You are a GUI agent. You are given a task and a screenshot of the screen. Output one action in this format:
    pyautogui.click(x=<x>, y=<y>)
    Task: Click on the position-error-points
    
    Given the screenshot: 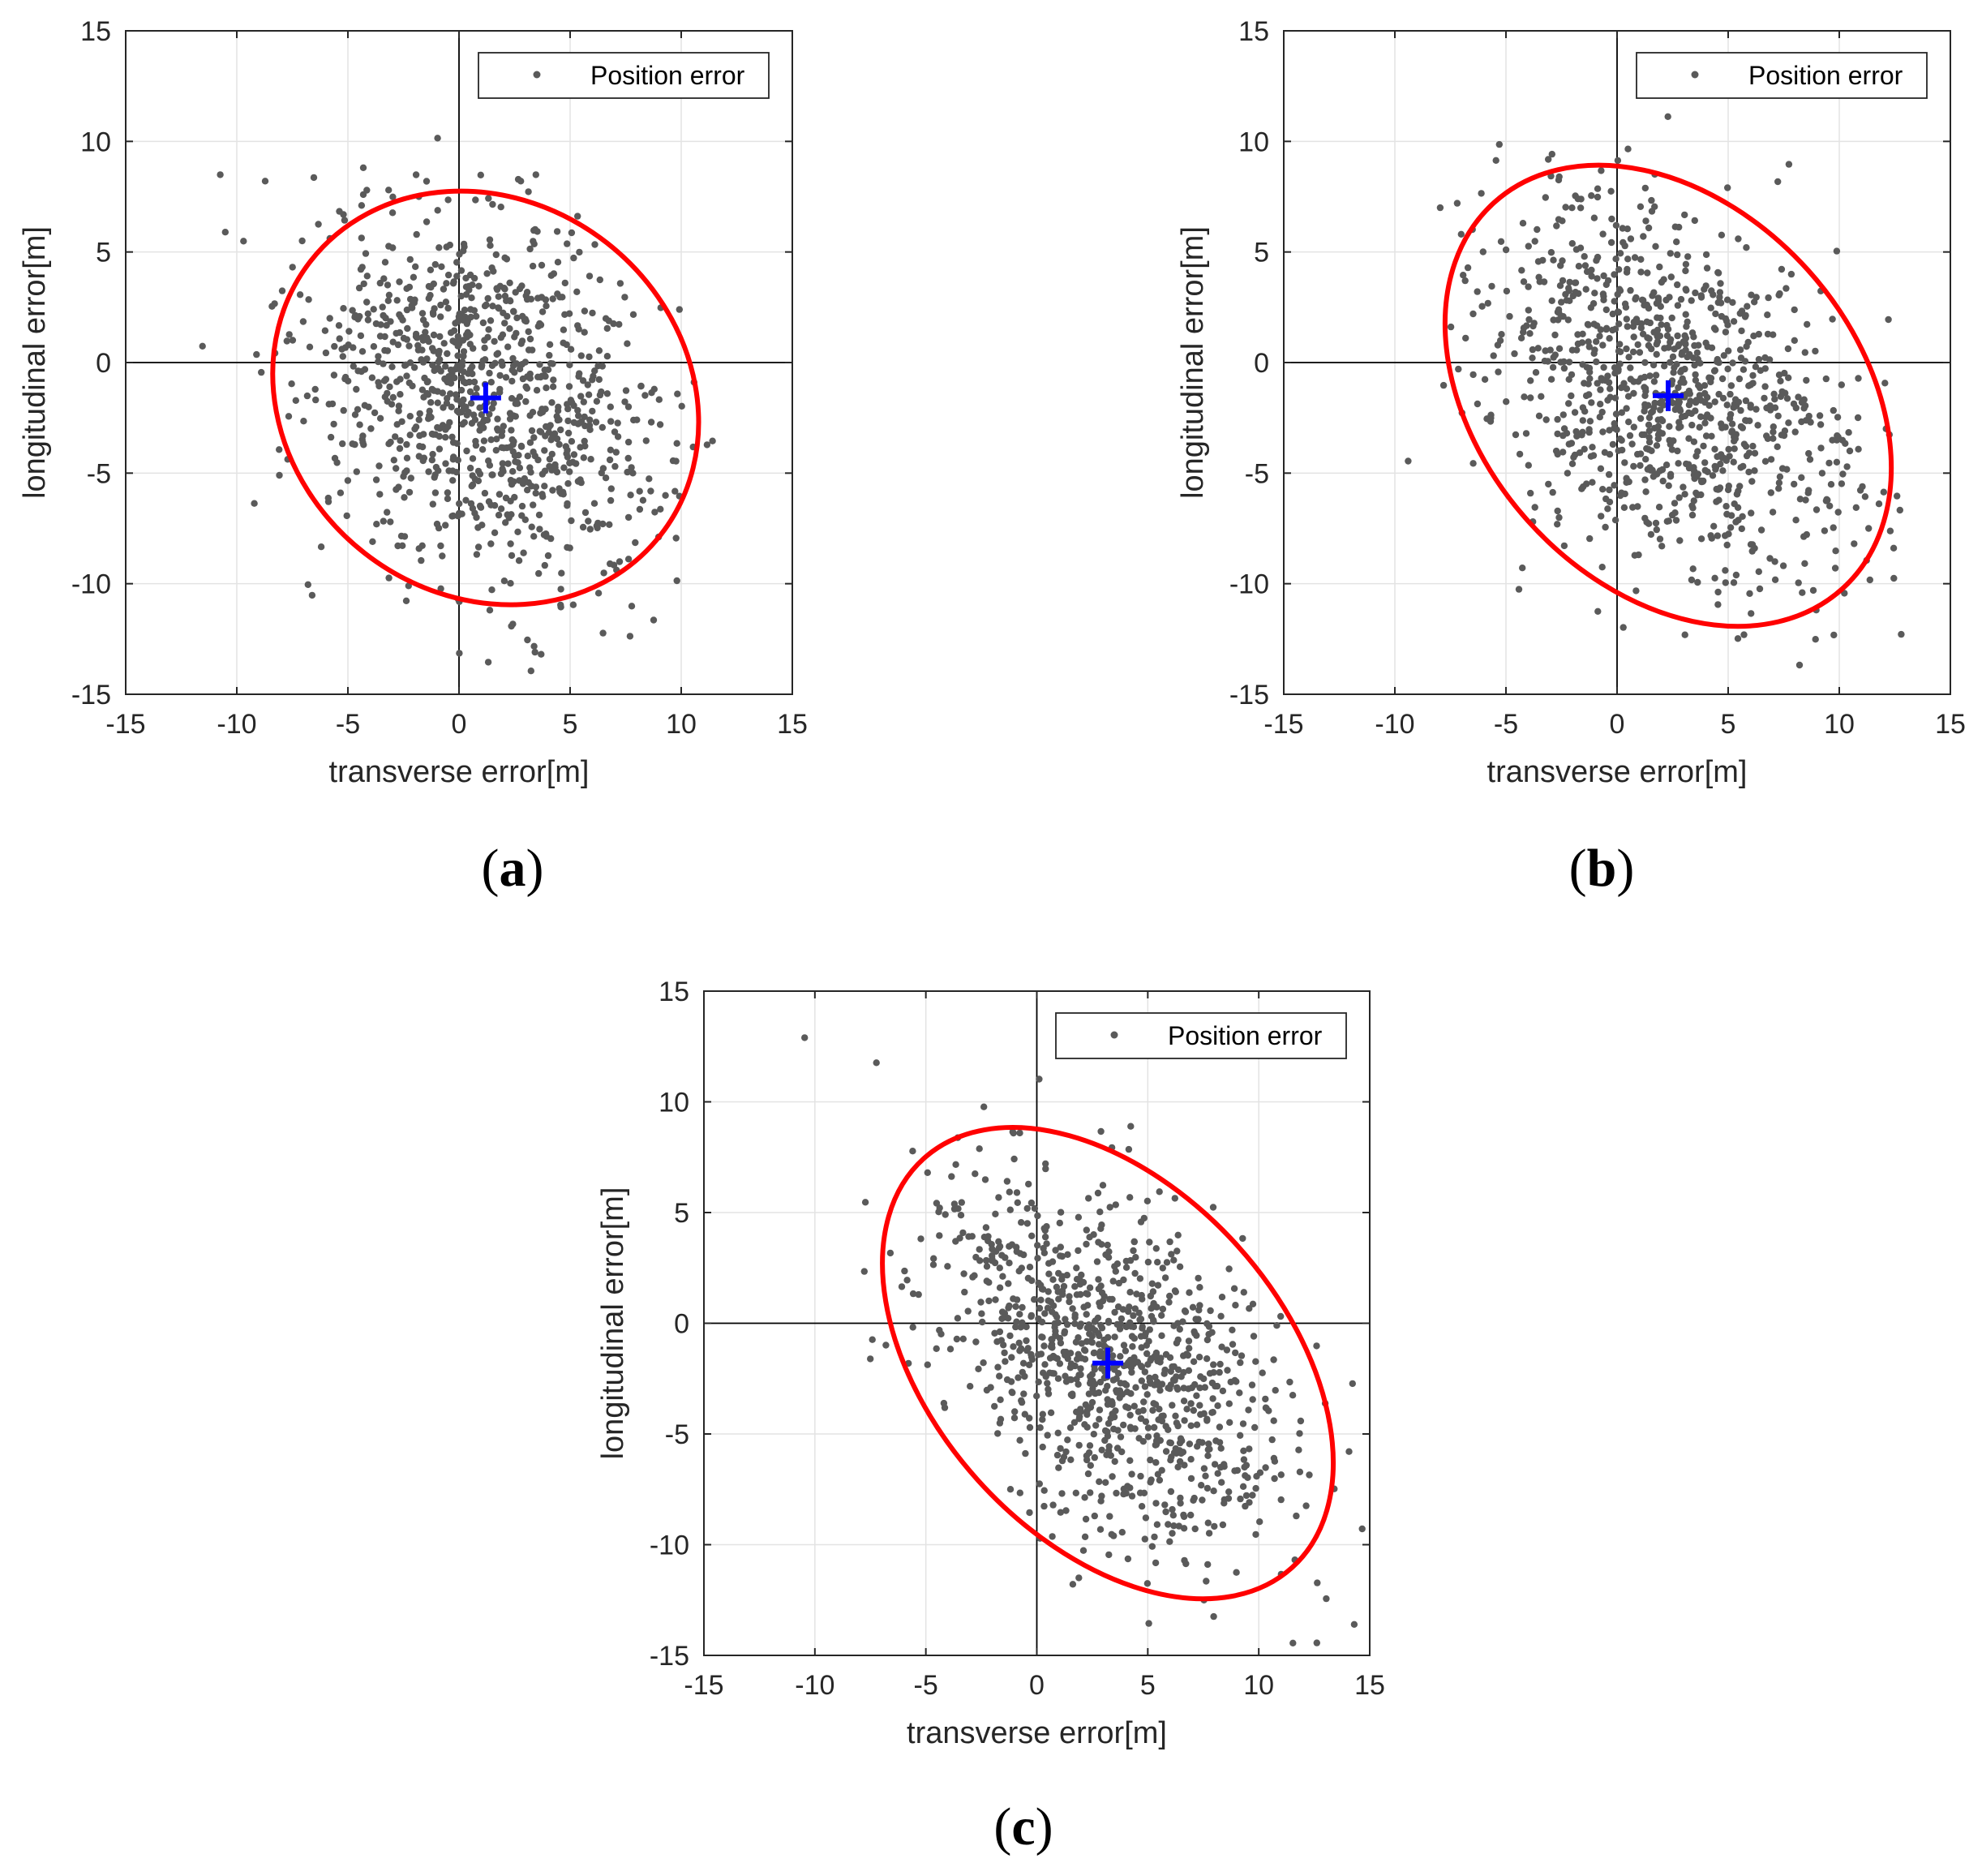 What is the action you would take?
    pyautogui.click(x=457, y=405)
    